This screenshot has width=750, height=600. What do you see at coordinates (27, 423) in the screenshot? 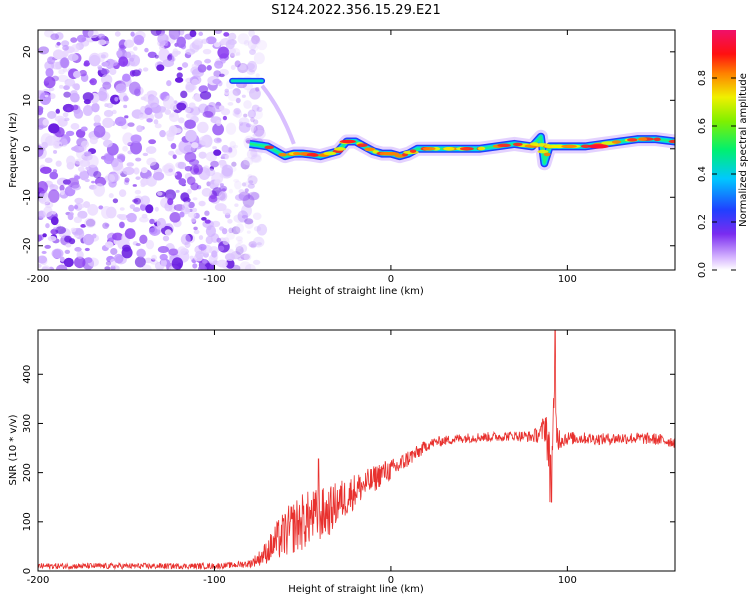
I see `snr-y-tick-label: 300` at bounding box center [27, 423].